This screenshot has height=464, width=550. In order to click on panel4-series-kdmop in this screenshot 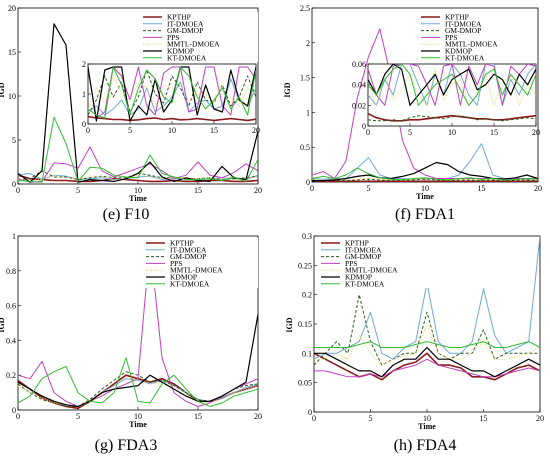, I will do `click(427, 362)`.